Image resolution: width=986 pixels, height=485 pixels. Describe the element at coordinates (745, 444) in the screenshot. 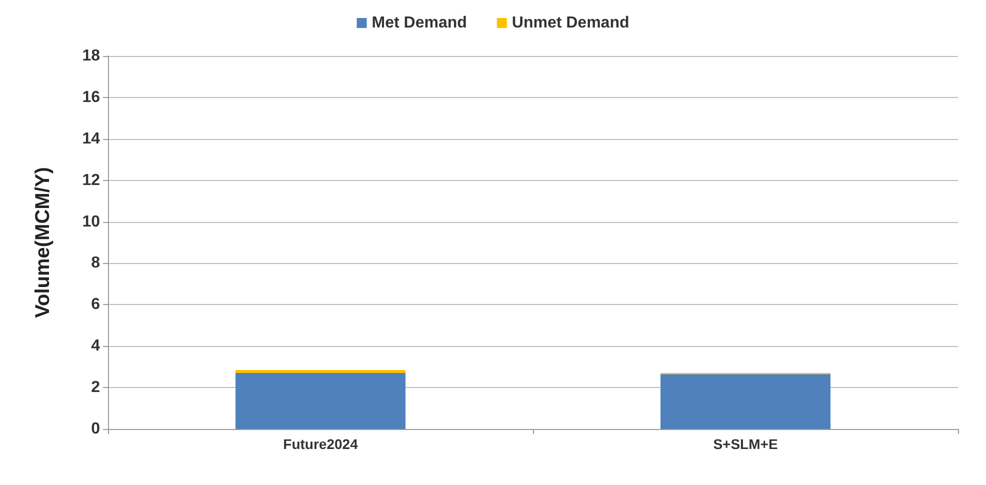

I see `x-tick-label: S+SLM+E` at that location.